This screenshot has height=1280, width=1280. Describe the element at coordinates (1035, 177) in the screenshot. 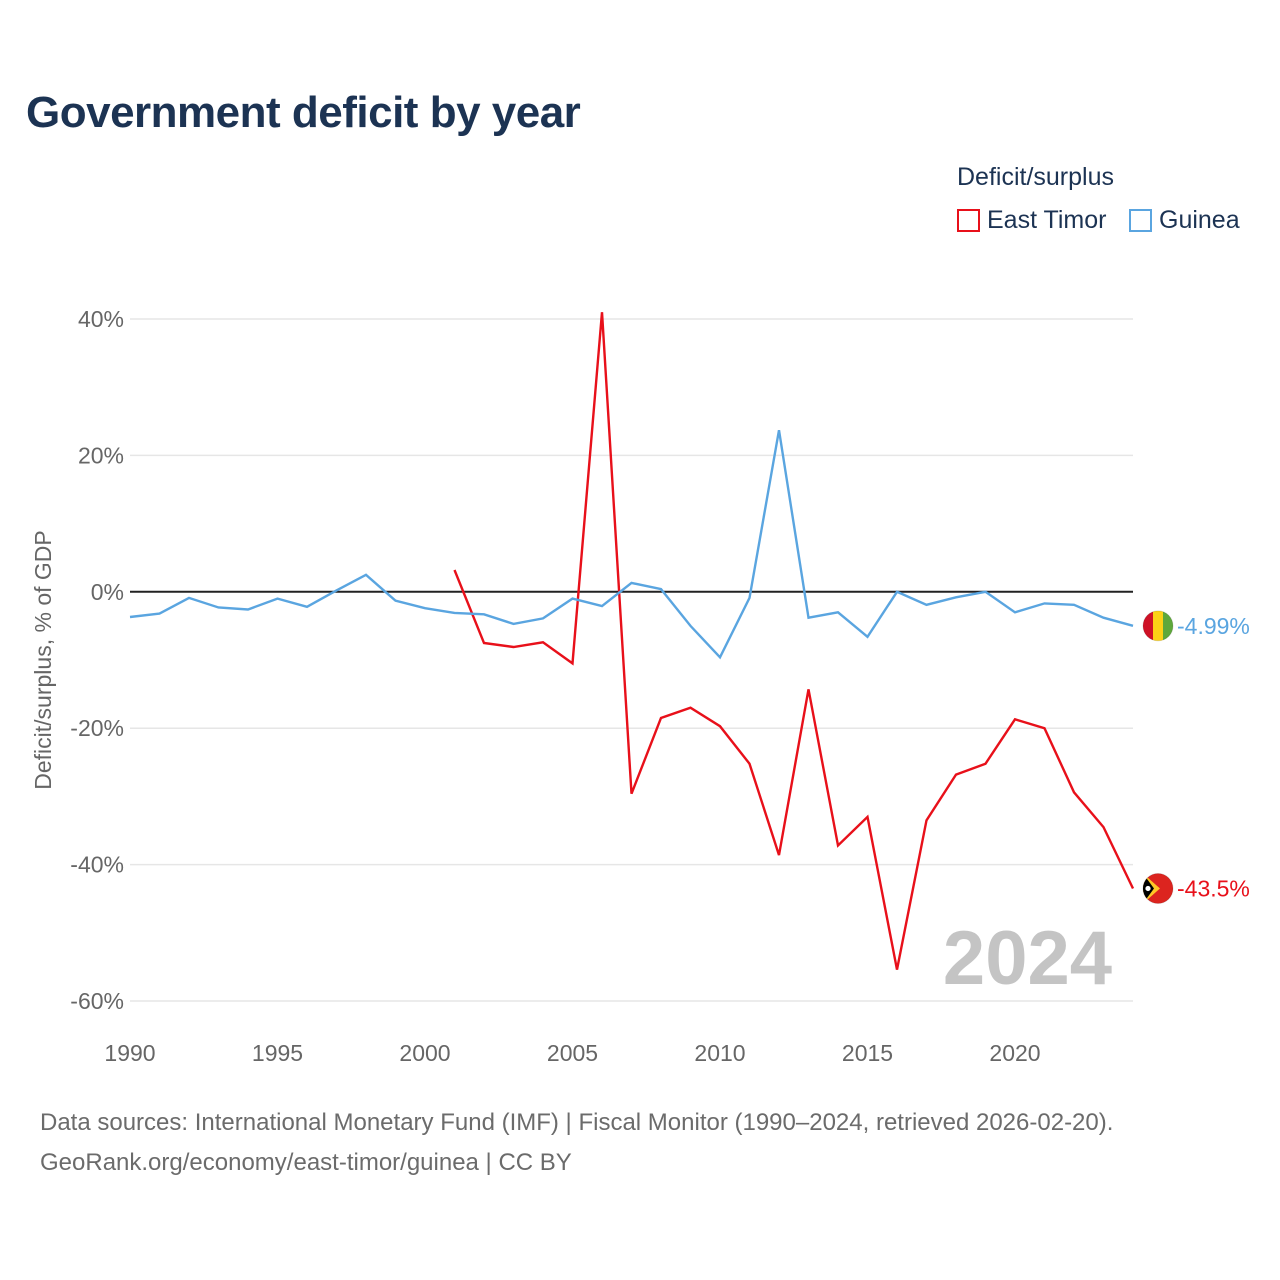

I see `legend-title: Deficit/surplus` at that location.